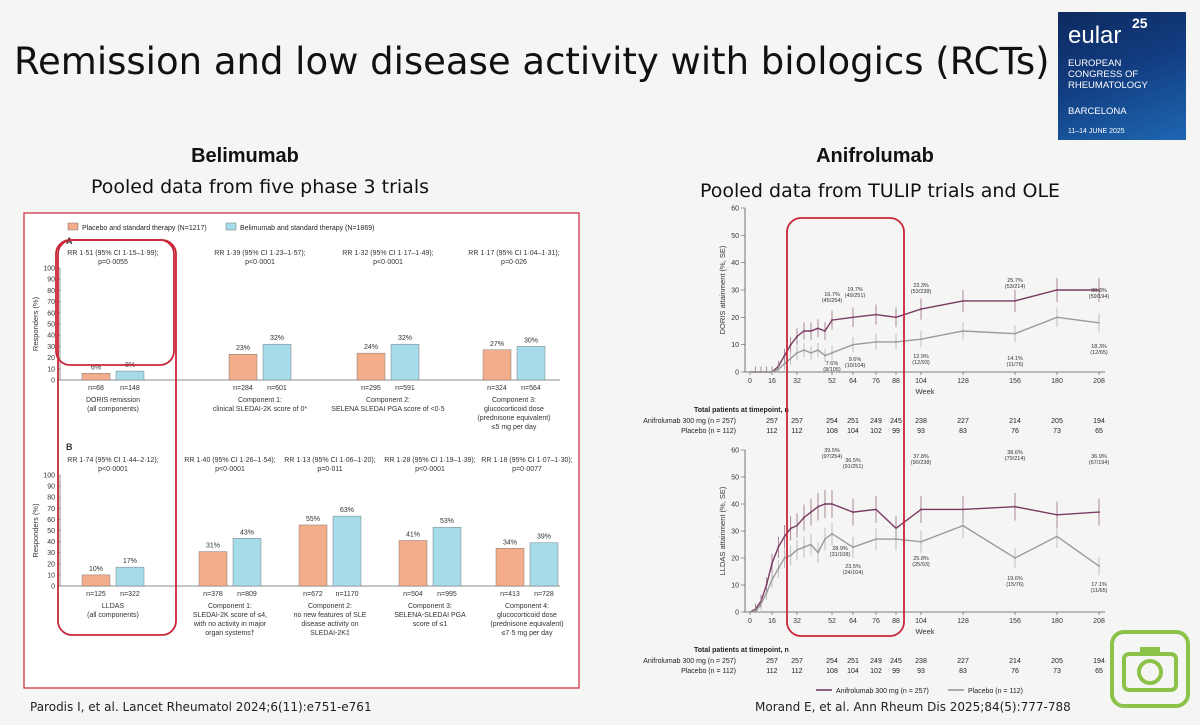 Image resolution: width=1200 pixels, height=725 pixels. I want to click on x-tick-label: 0, so click(750, 621).